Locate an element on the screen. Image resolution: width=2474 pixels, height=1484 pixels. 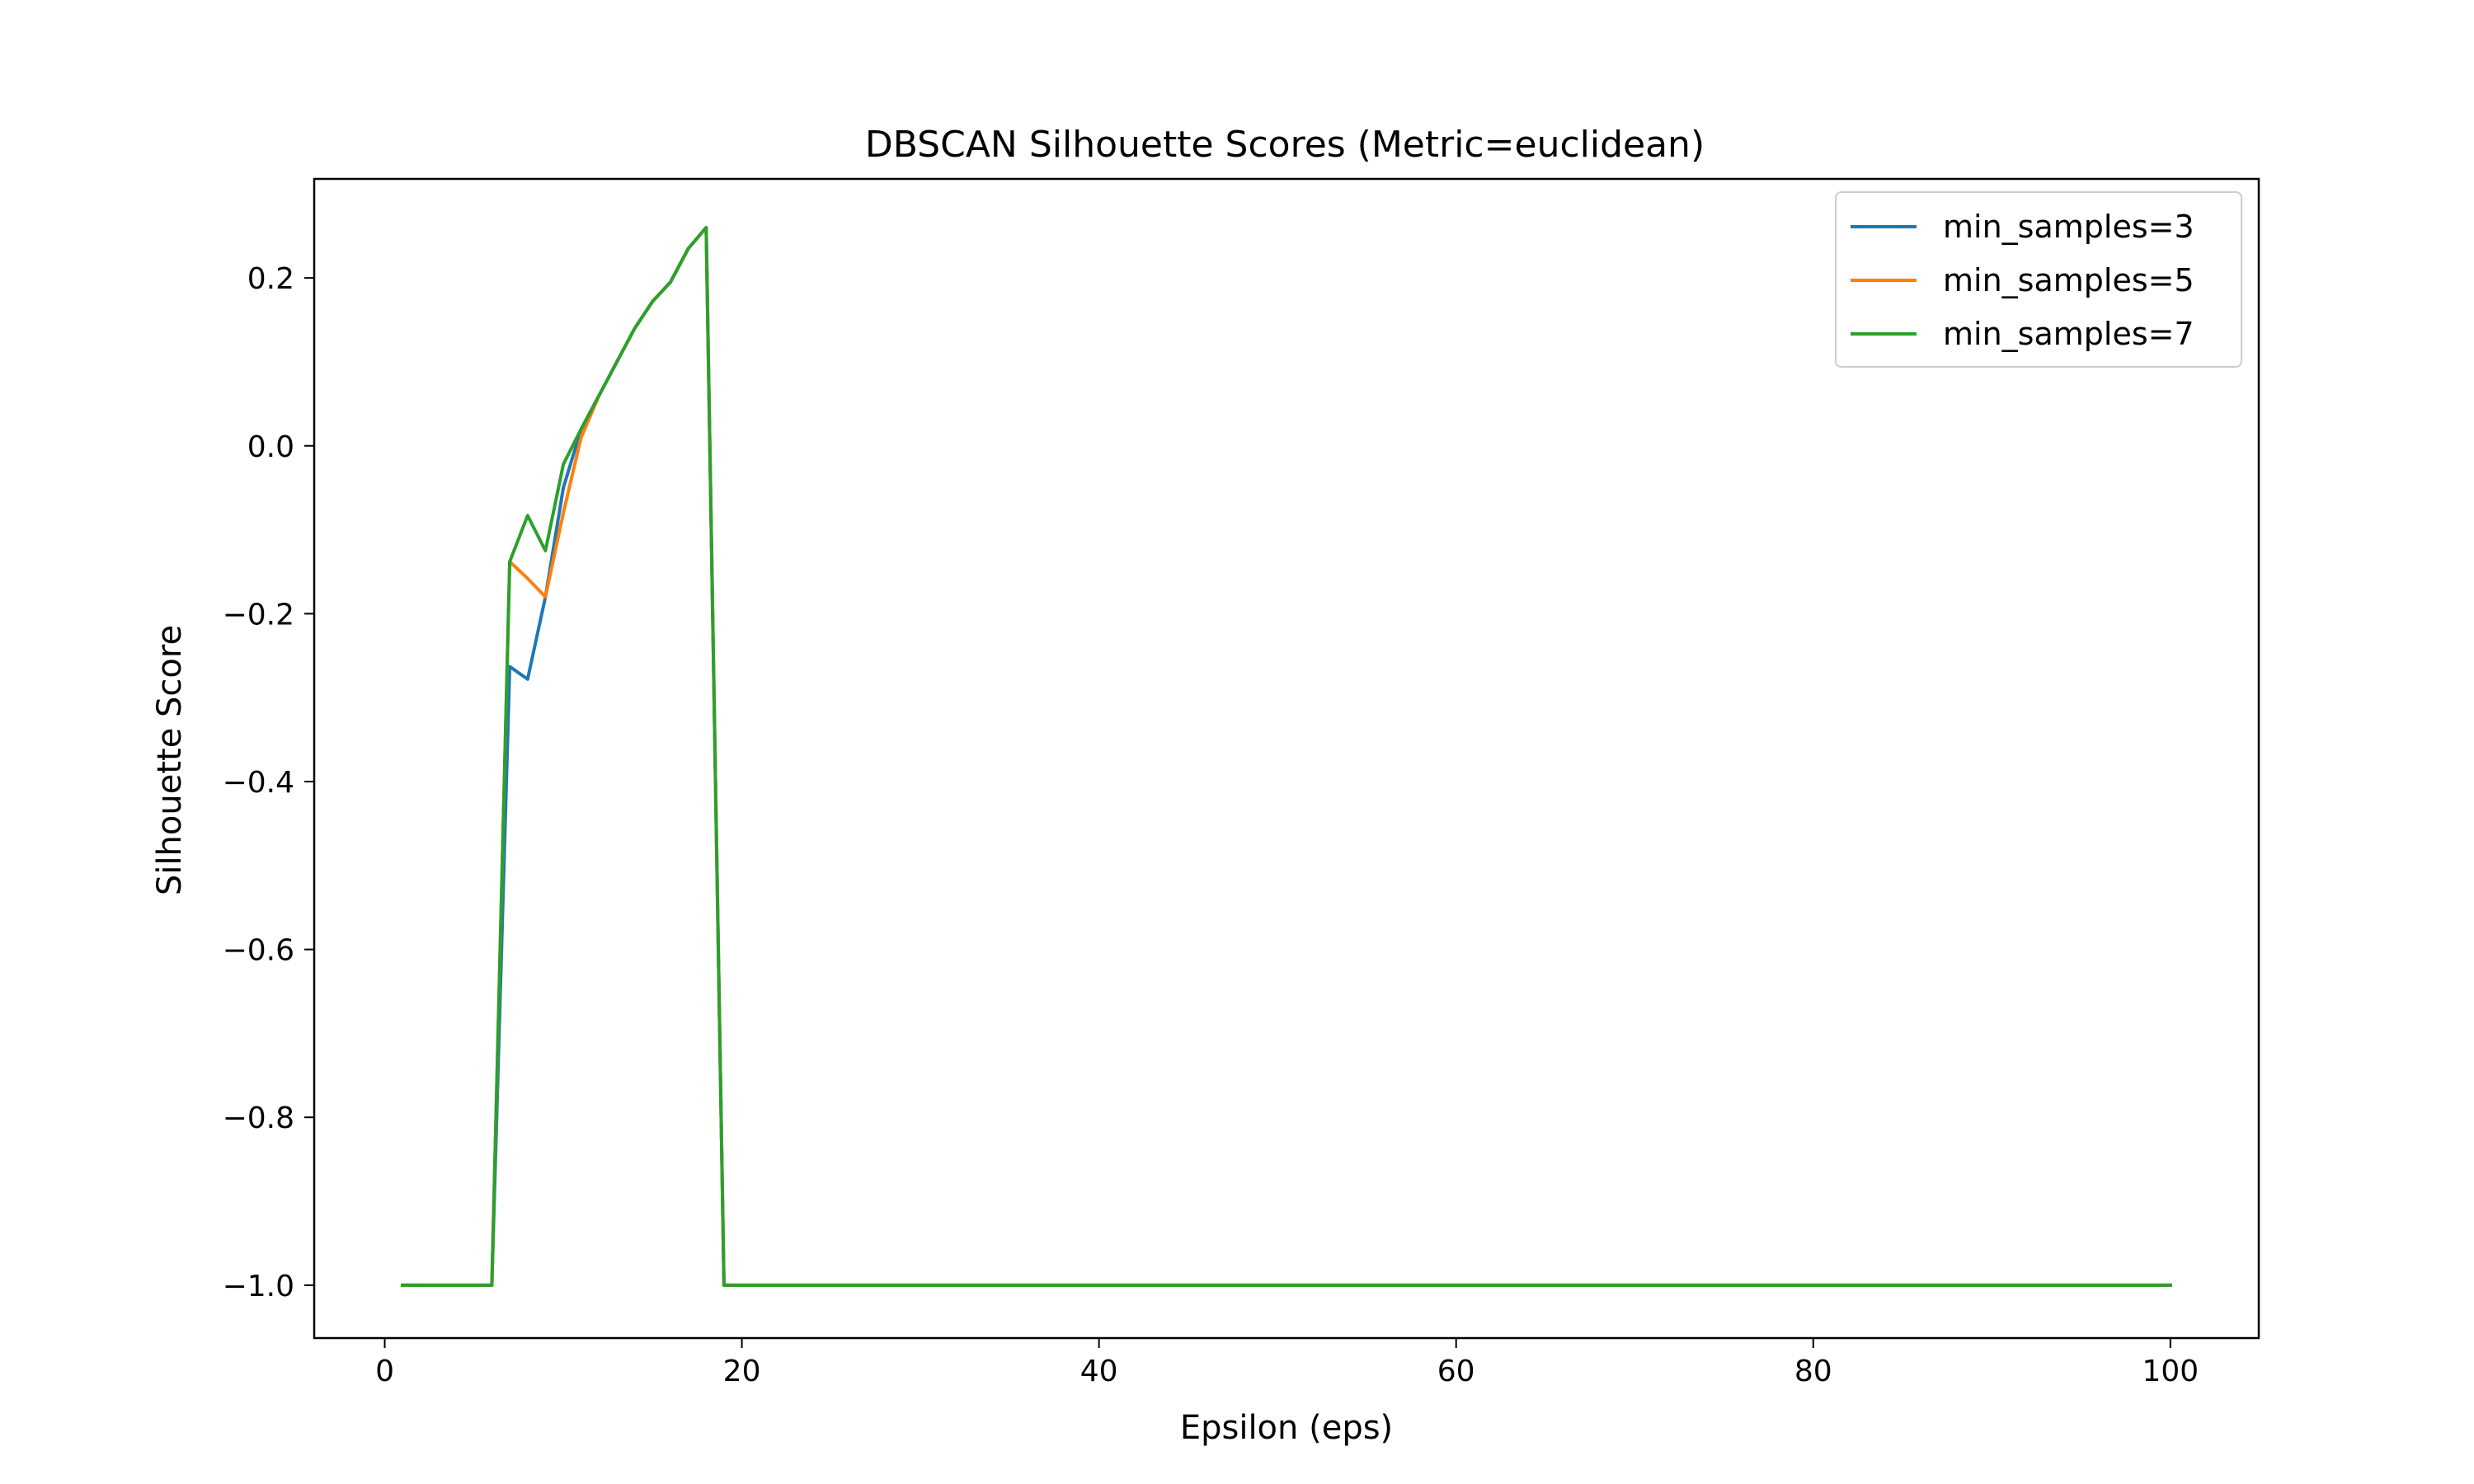
x-tick-label: 40 is located at coordinates (1099, 1371).